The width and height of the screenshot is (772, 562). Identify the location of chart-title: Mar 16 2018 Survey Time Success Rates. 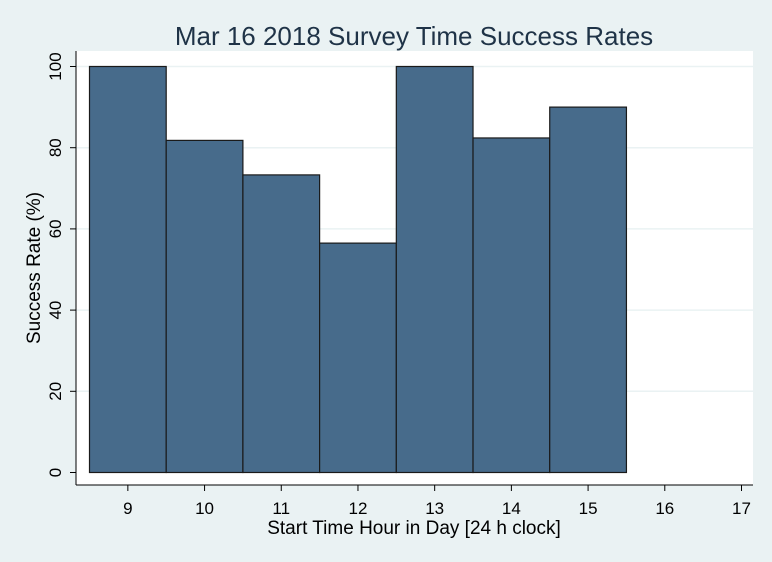
(414, 36).